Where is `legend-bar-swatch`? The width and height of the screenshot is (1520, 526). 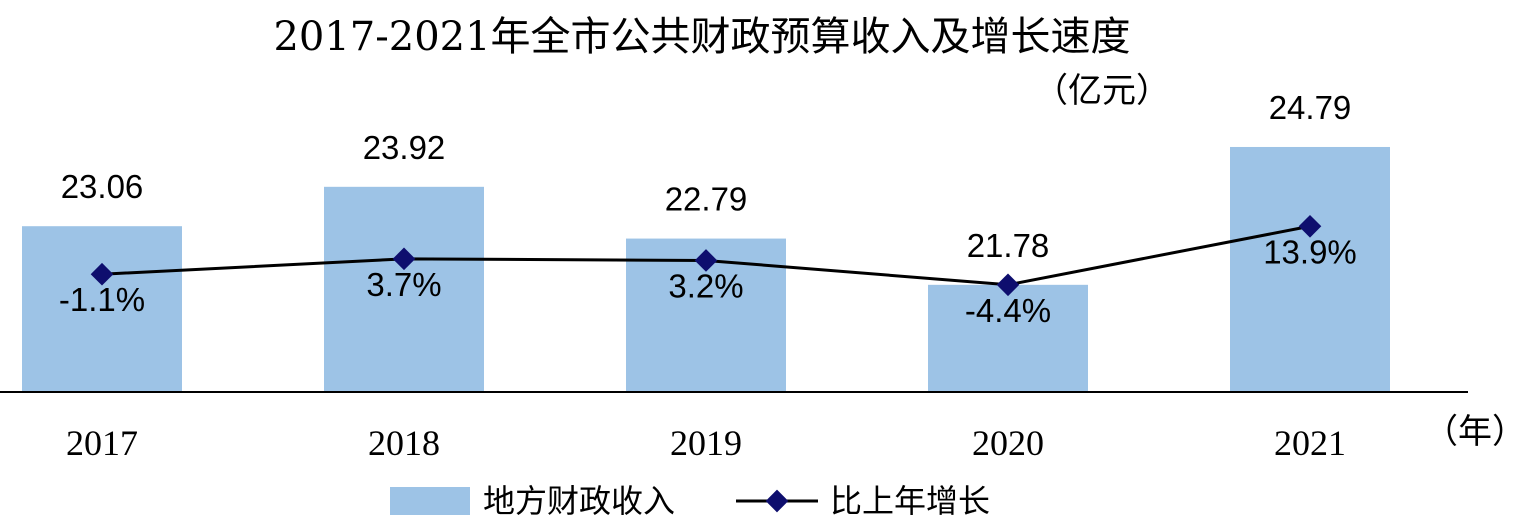 legend-bar-swatch is located at coordinates (430, 501).